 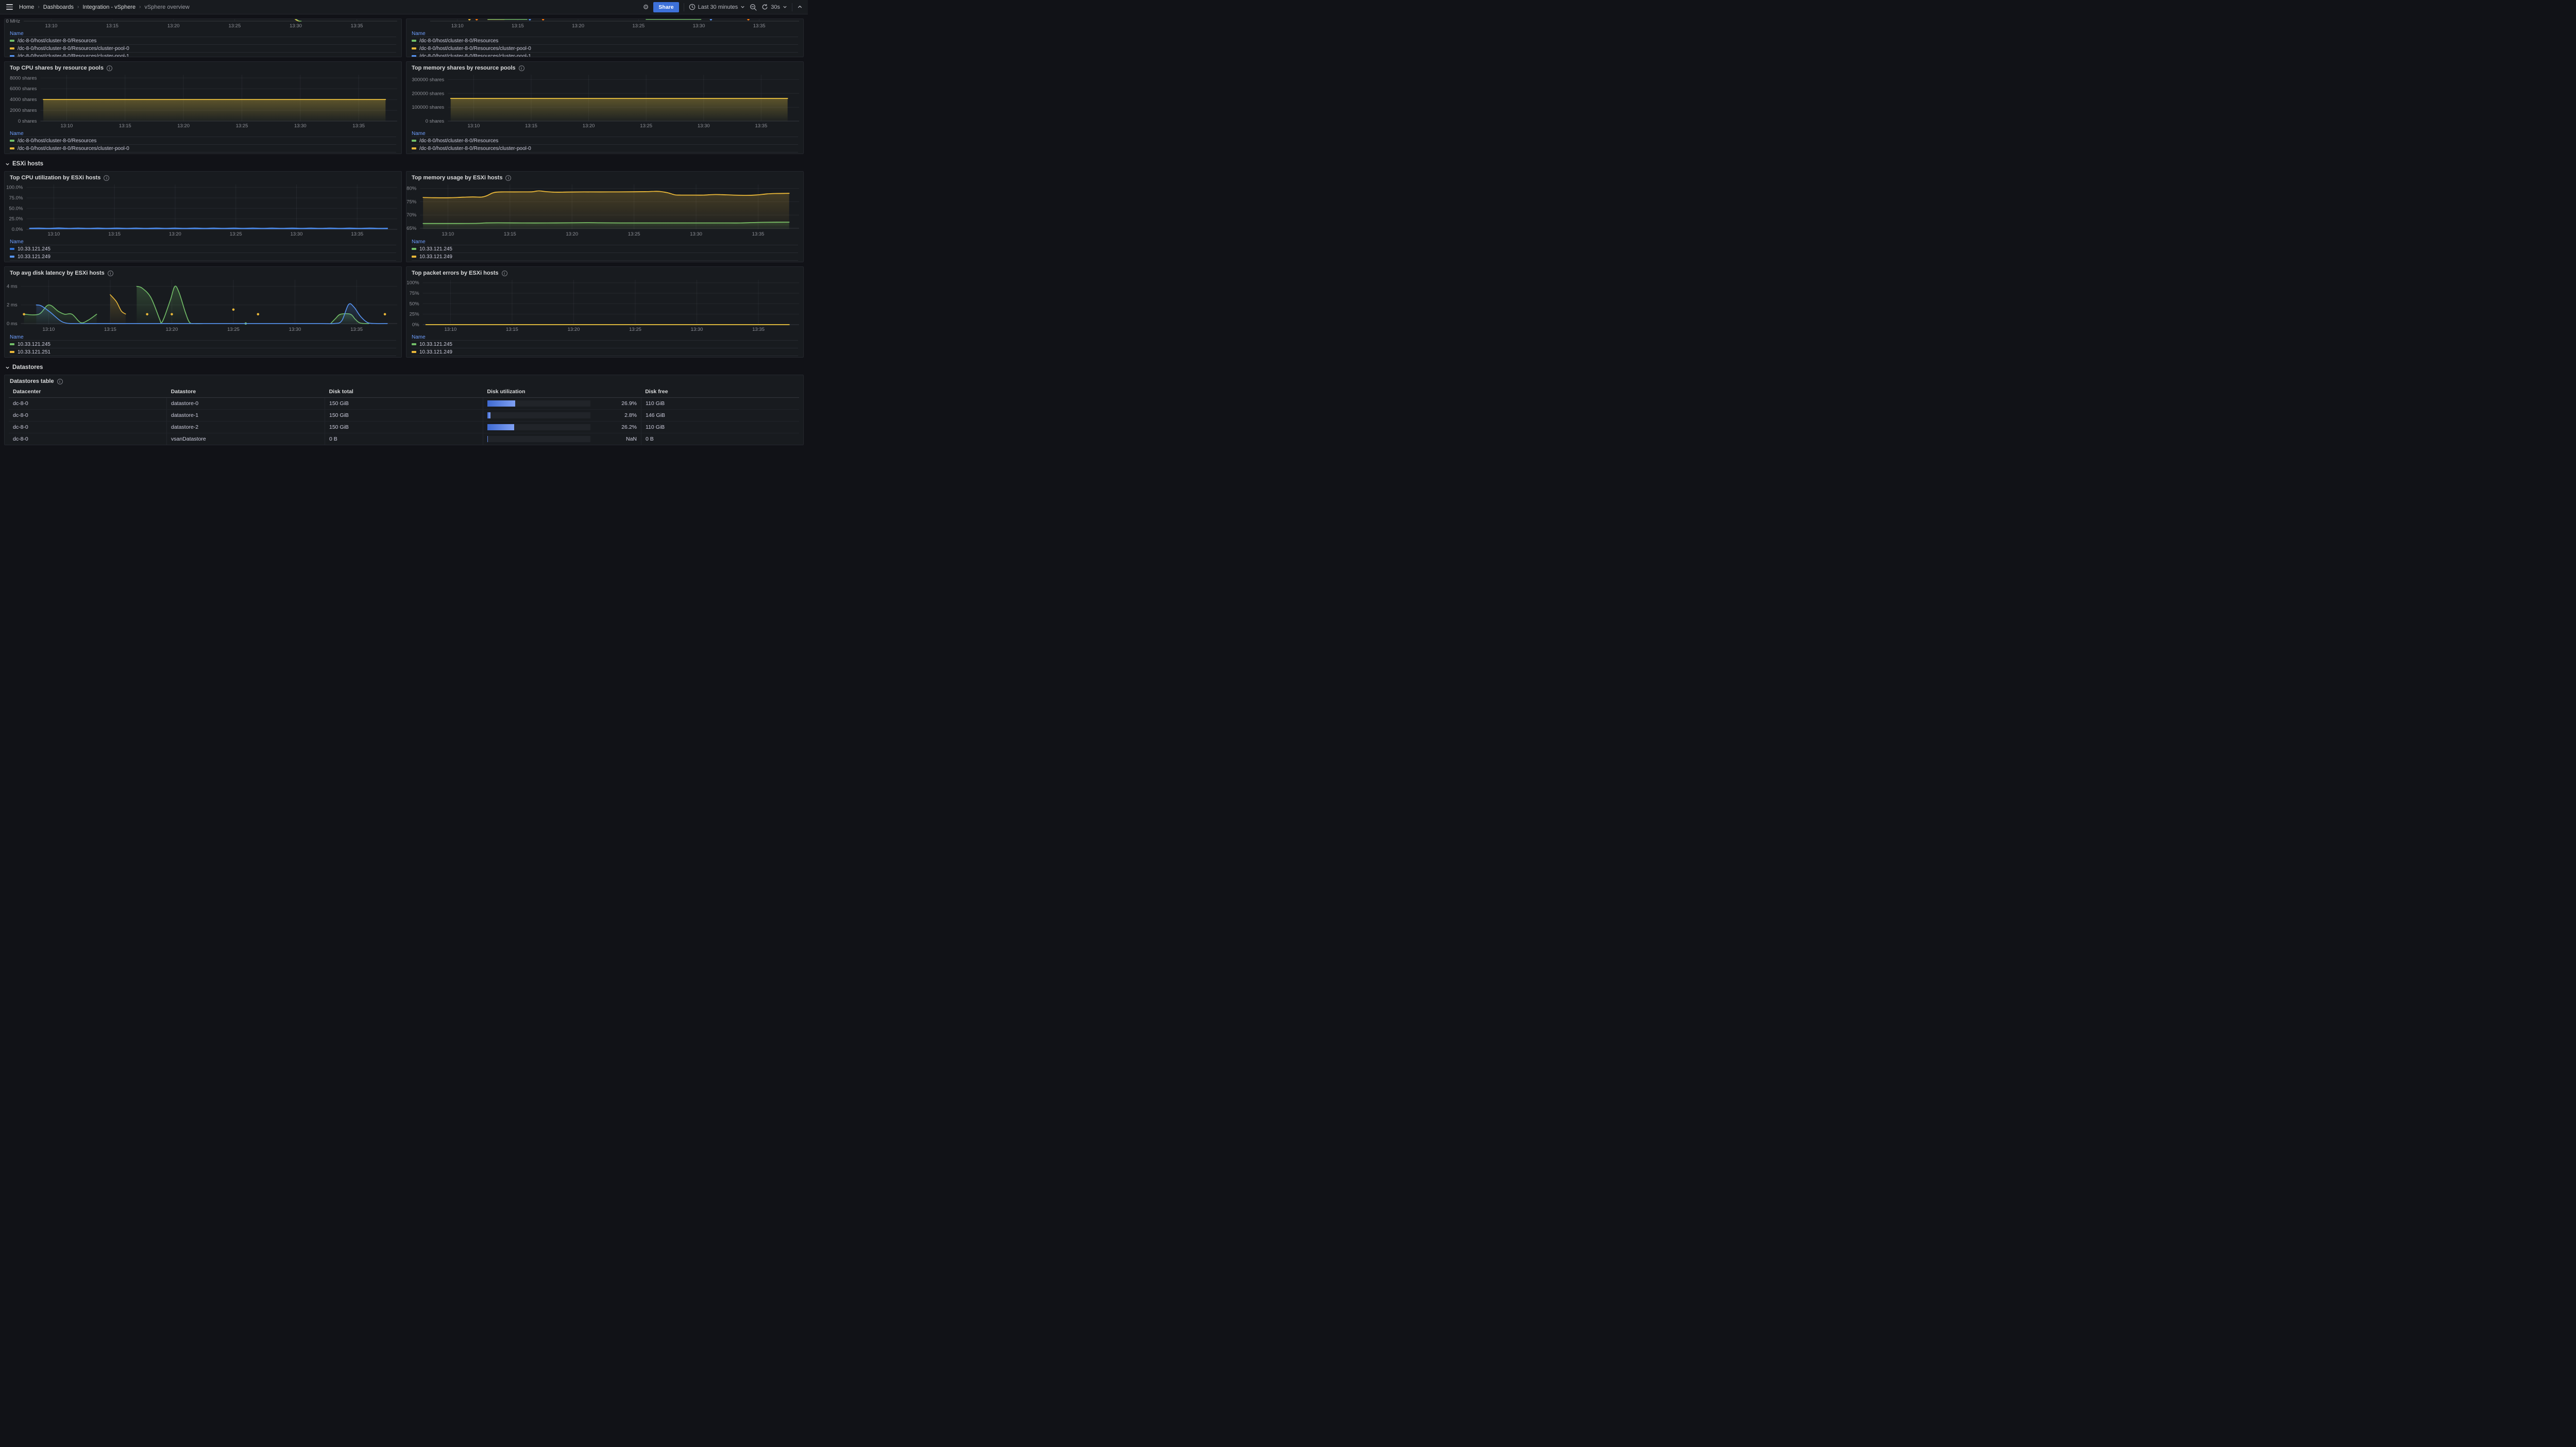 I want to click on cpu-usage-mhz-chart: 0 MHz 13:10 13:15 13:20 13:25 13:30 13:35, so click(x=203, y=24).